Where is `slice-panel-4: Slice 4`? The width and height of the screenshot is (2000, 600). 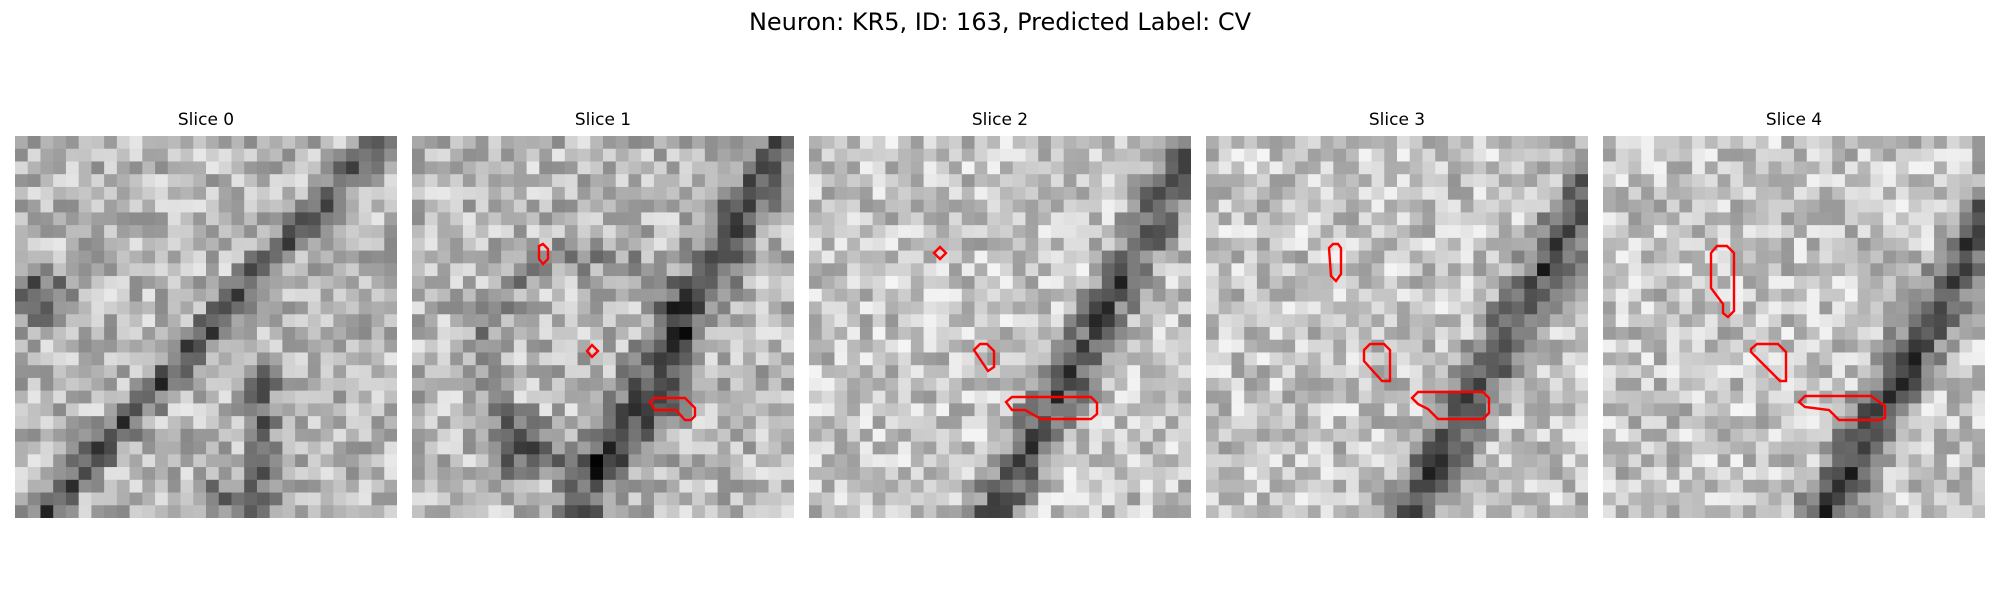 slice-panel-4: Slice 4 is located at coordinates (1794, 313).